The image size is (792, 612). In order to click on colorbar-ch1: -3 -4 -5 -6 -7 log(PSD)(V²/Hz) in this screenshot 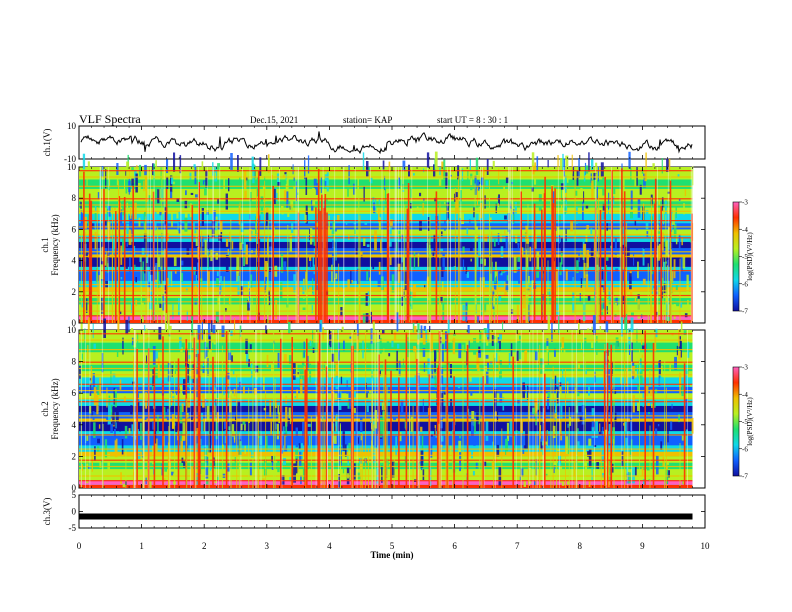, I will do `click(743, 257)`.